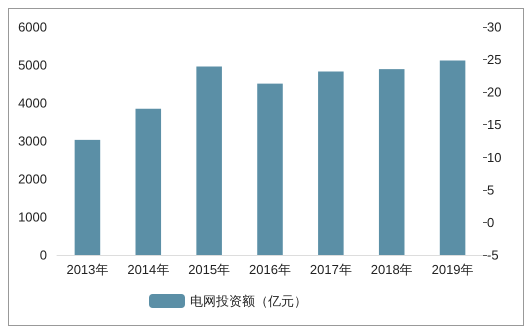 This screenshot has width=532, height=334. What do you see at coordinates (494, 92) in the screenshot?
I see `y2-tick-label: 20` at bounding box center [494, 92].